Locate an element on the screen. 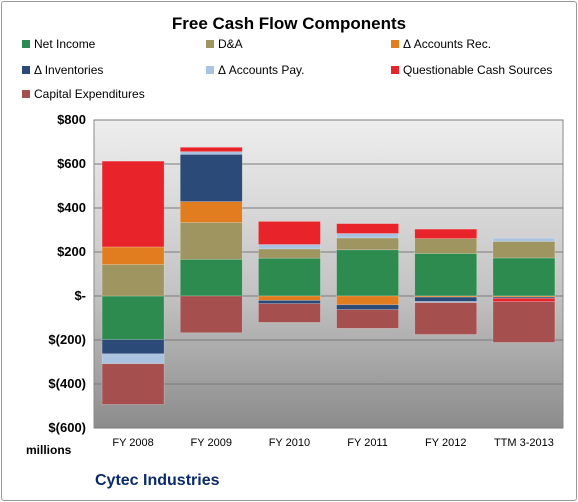  y-tick-label: $400 is located at coordinates (71, 207).